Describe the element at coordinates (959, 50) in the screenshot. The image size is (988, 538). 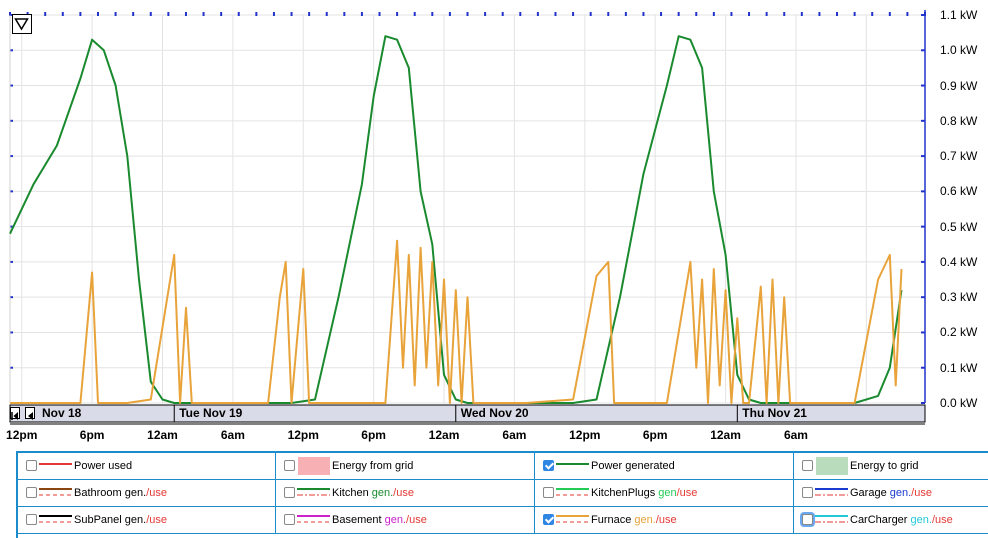
I see `y-tick-label: 1.0 kW` at that location.